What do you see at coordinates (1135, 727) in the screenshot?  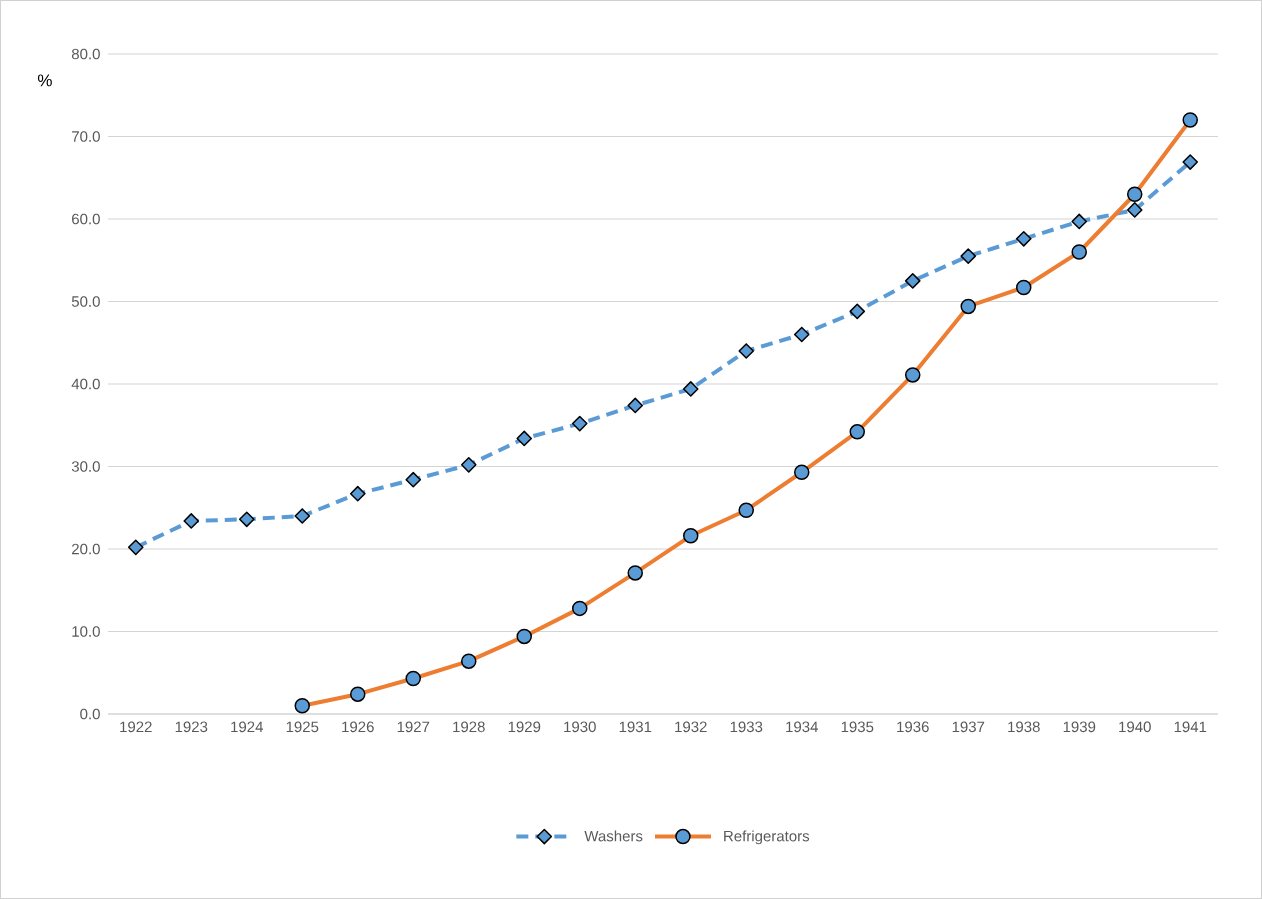 I see `x-tick-label: 1940` at bounding box center [1135, 727].